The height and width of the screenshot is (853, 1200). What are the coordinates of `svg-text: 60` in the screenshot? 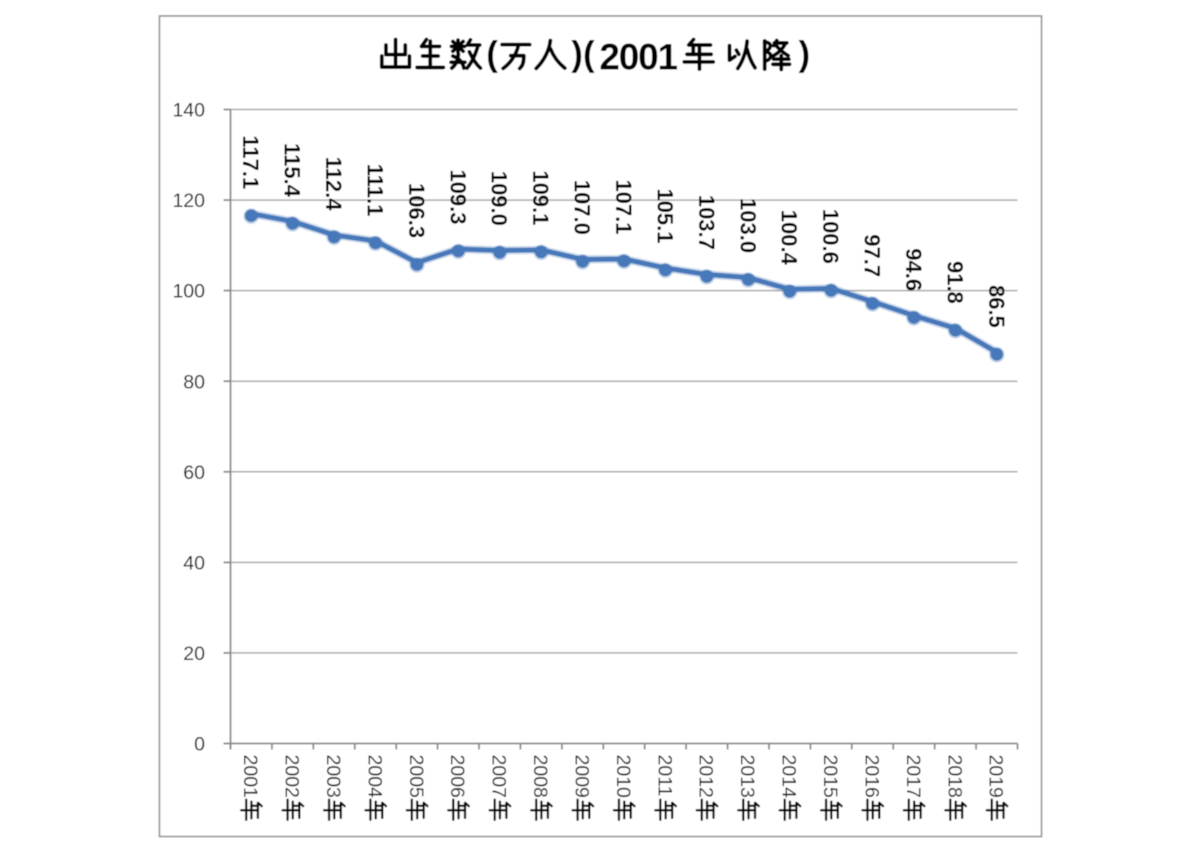 It's located at (194, 473).